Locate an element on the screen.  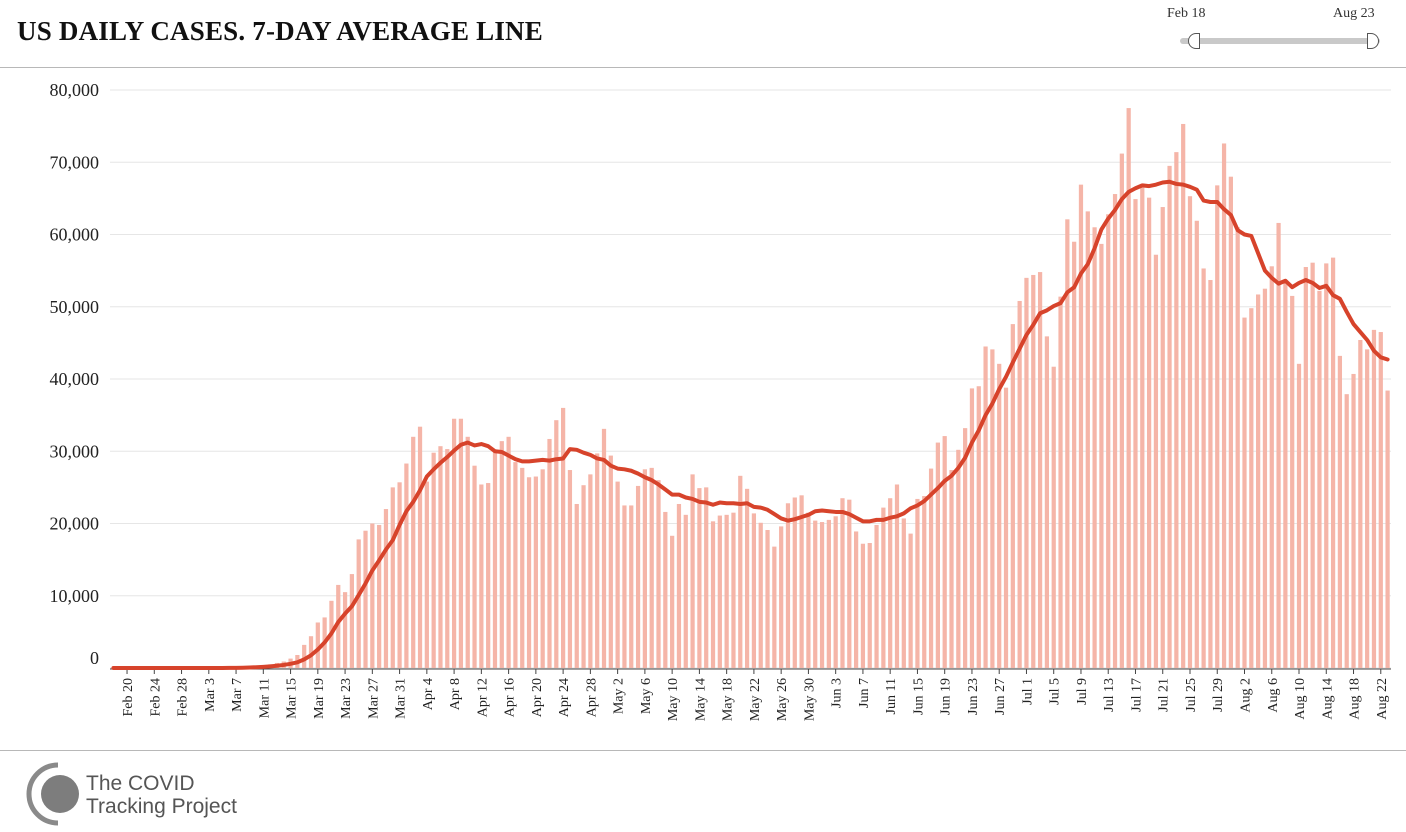
x-tick-label: Aug 10 is located at coordinates (1300, 699).